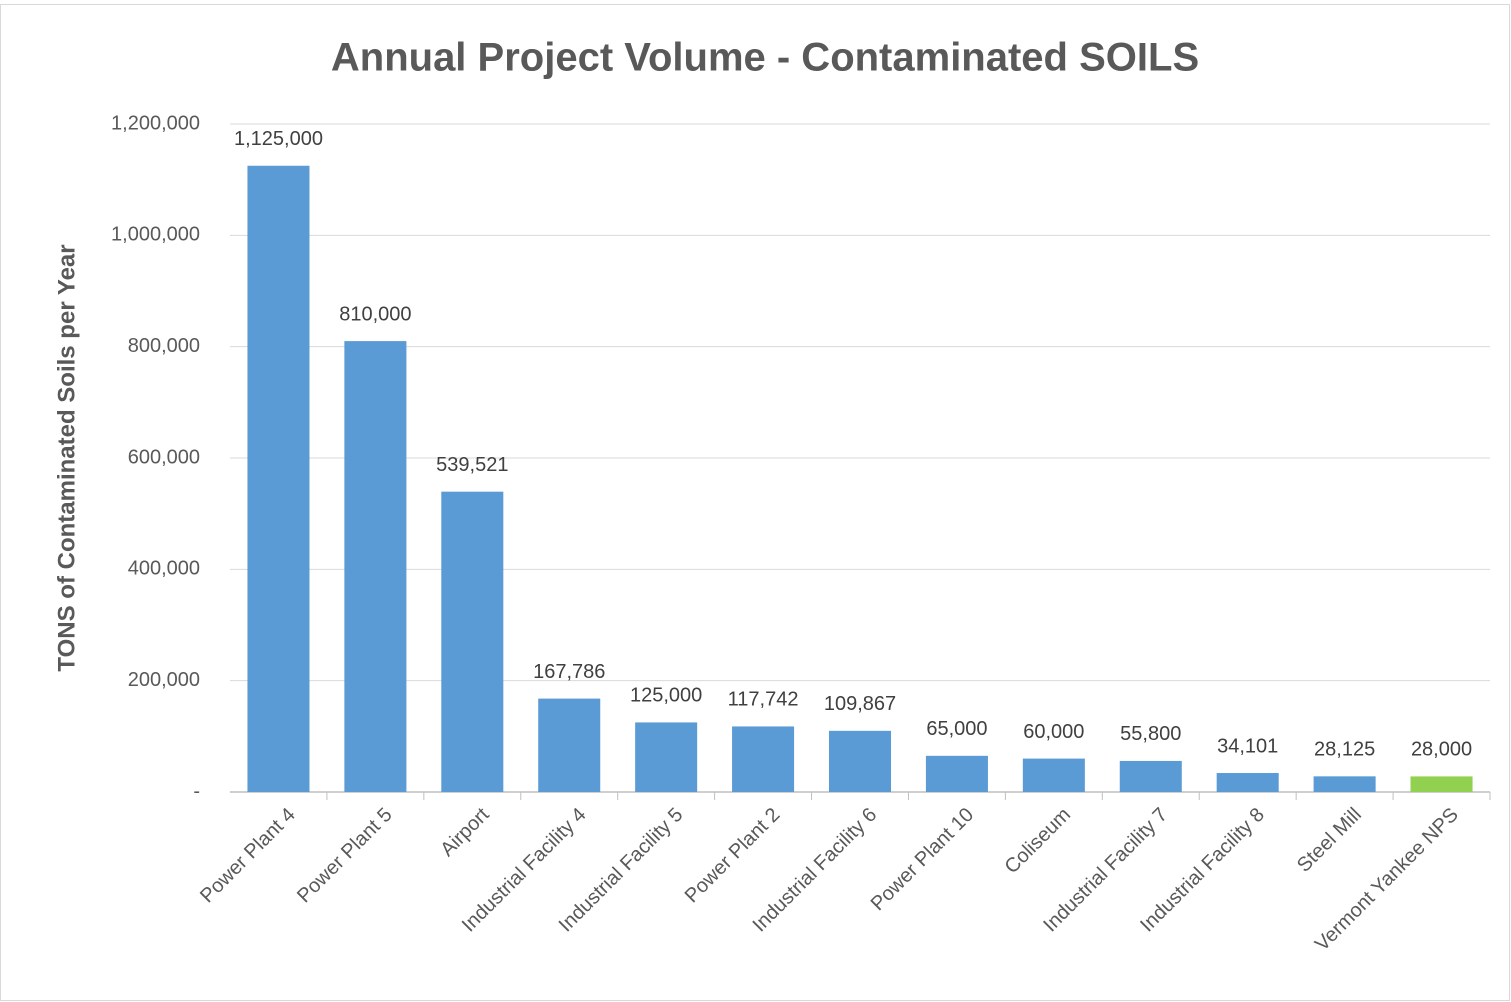 This screenshot has height=1002, width=1511. What do you see at coordinates (164, 346) in the screenshot?
I see `y-tick-label: 800,000` at bounding box center [164, 346].